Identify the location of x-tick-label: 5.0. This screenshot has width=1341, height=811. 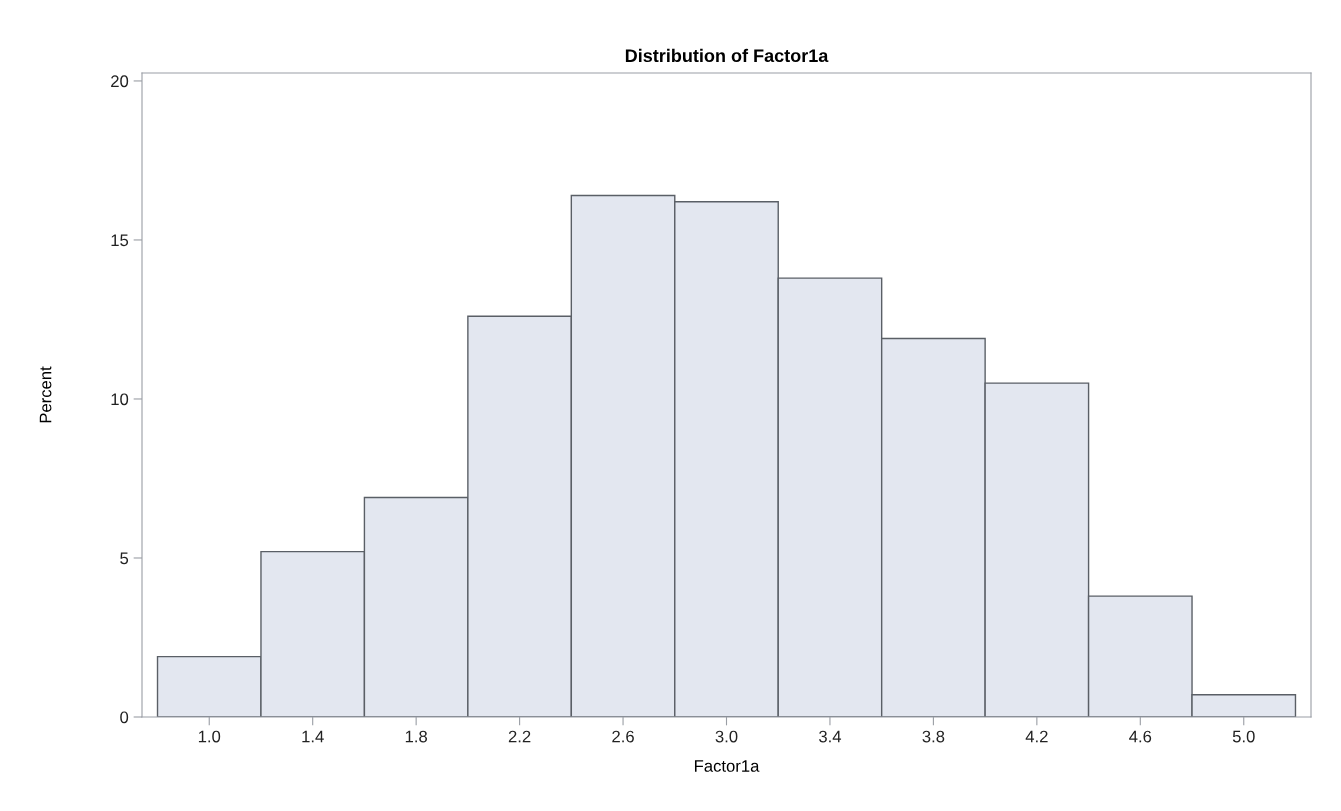
(1243, 736).